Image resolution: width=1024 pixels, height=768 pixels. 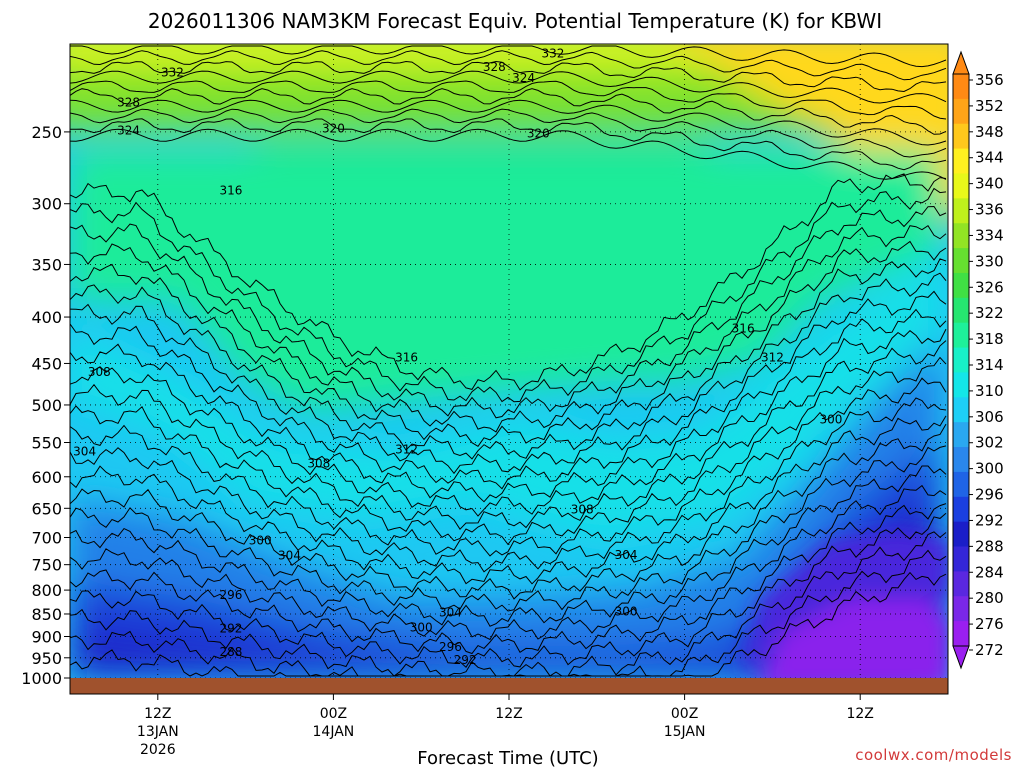 I want to click on colorbar-label: 314, so click(x=989, y=365).